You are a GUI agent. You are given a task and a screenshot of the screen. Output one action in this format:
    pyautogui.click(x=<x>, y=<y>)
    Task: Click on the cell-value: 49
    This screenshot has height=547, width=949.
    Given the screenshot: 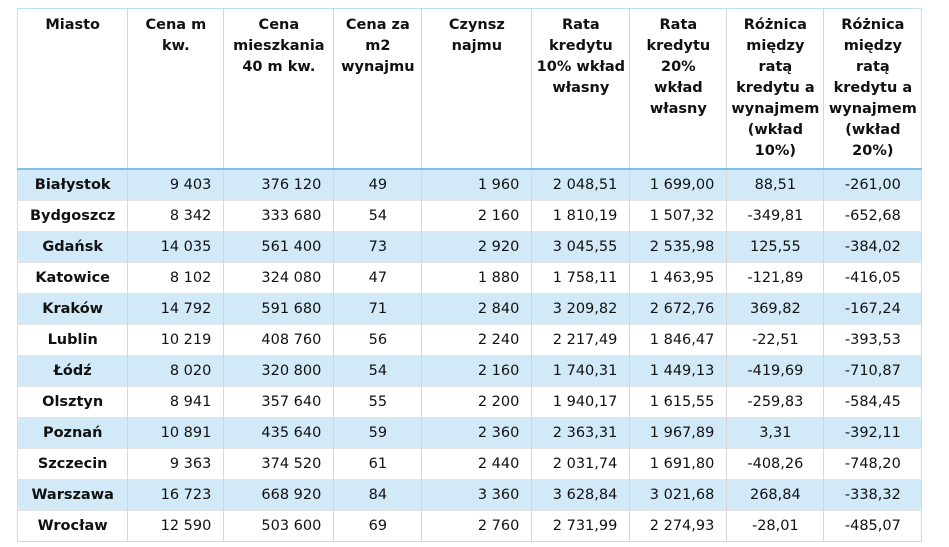 What is the action you would take?
    pyautogui.click(x=377, y=184)
    